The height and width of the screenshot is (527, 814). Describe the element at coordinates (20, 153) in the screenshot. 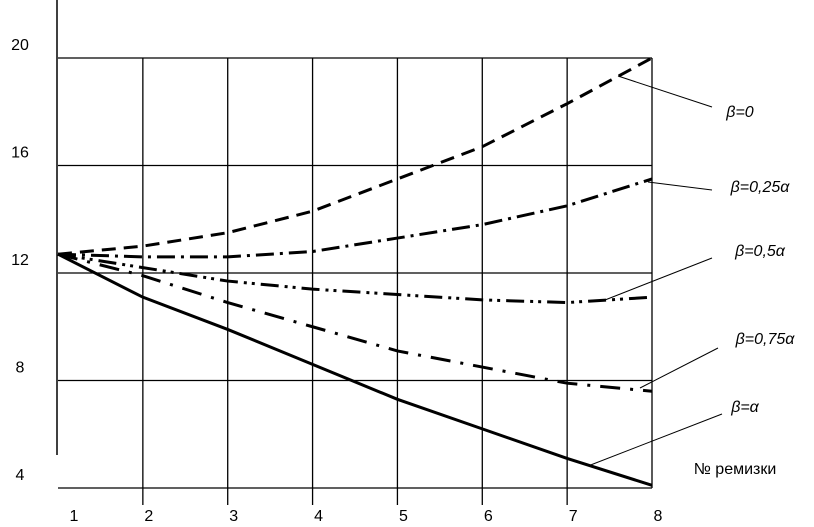

I see `y-tick-label: 16` at that location.